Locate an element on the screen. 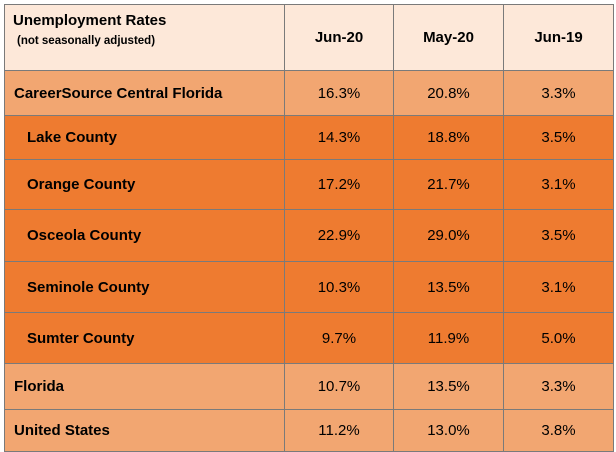 The width and height of the screenshot is (616, 452). column-header-may-20: May-20 is located at coordinates (448, 37).